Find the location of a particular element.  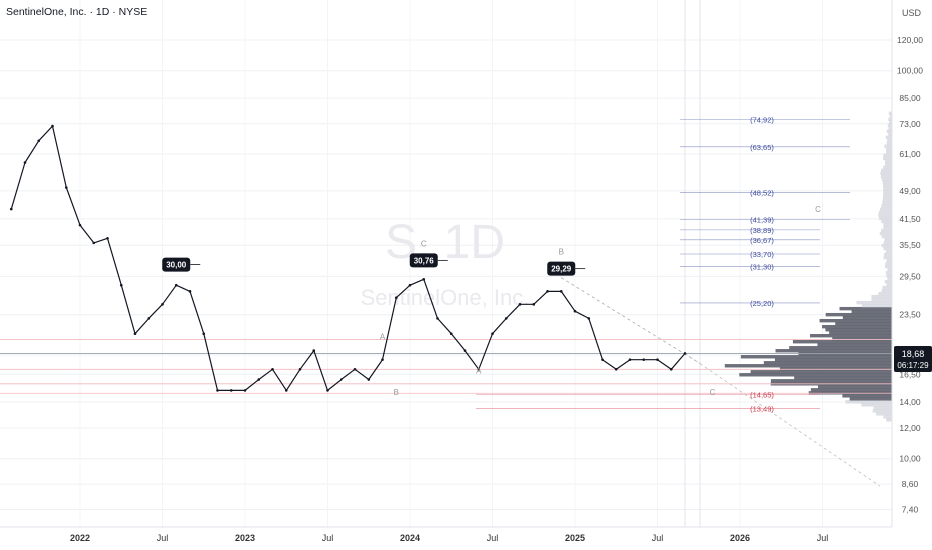

level-label: (14,65) is located at coordinates (762, 394).